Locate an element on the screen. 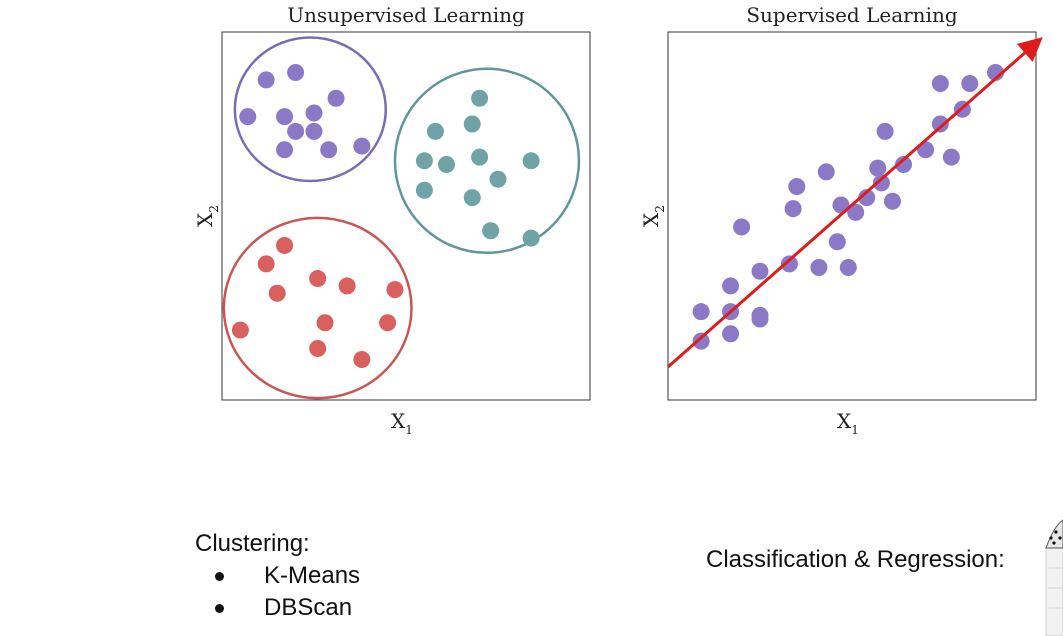 The height and width of the screenshot is (636, 1063). classification-title: Classification & Regression: is located at coordinates (855, 559).